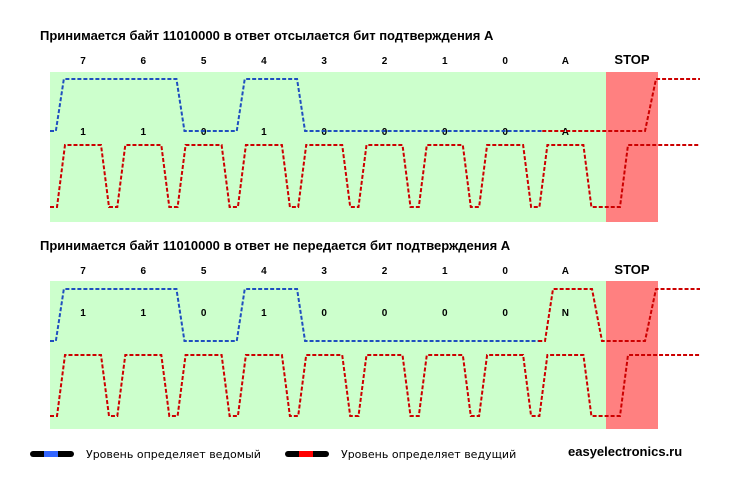 Image resolution: width=732 pixels, height=492 pixels. Describe the element at coordinates (565, 313) in the screenshot. I see `sda-bit-label: N` at that location.